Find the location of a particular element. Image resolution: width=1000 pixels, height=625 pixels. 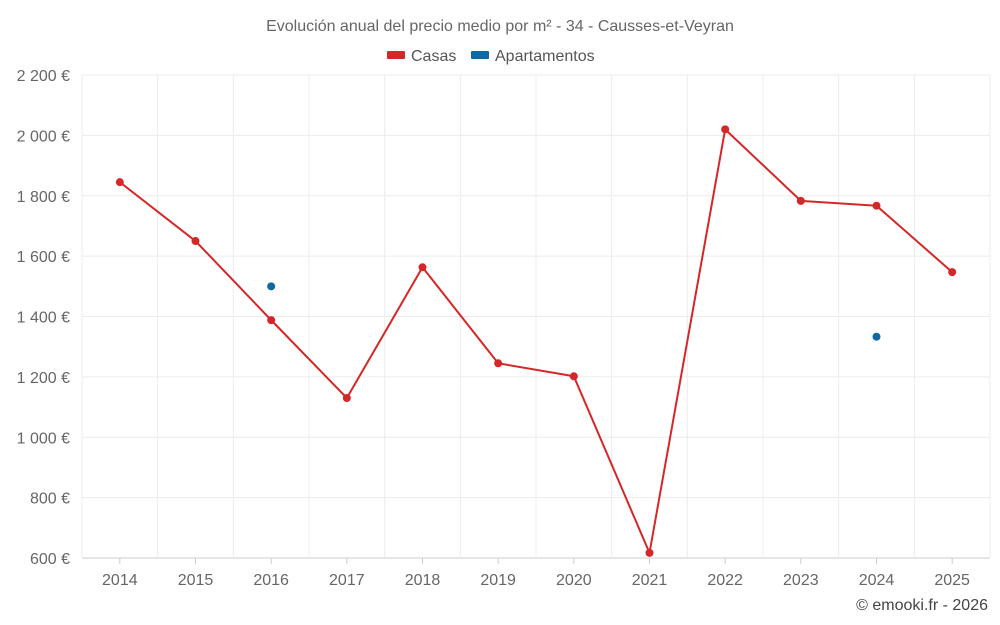

y-tick-label: 1 600 € is located at coordinates (43, 257).